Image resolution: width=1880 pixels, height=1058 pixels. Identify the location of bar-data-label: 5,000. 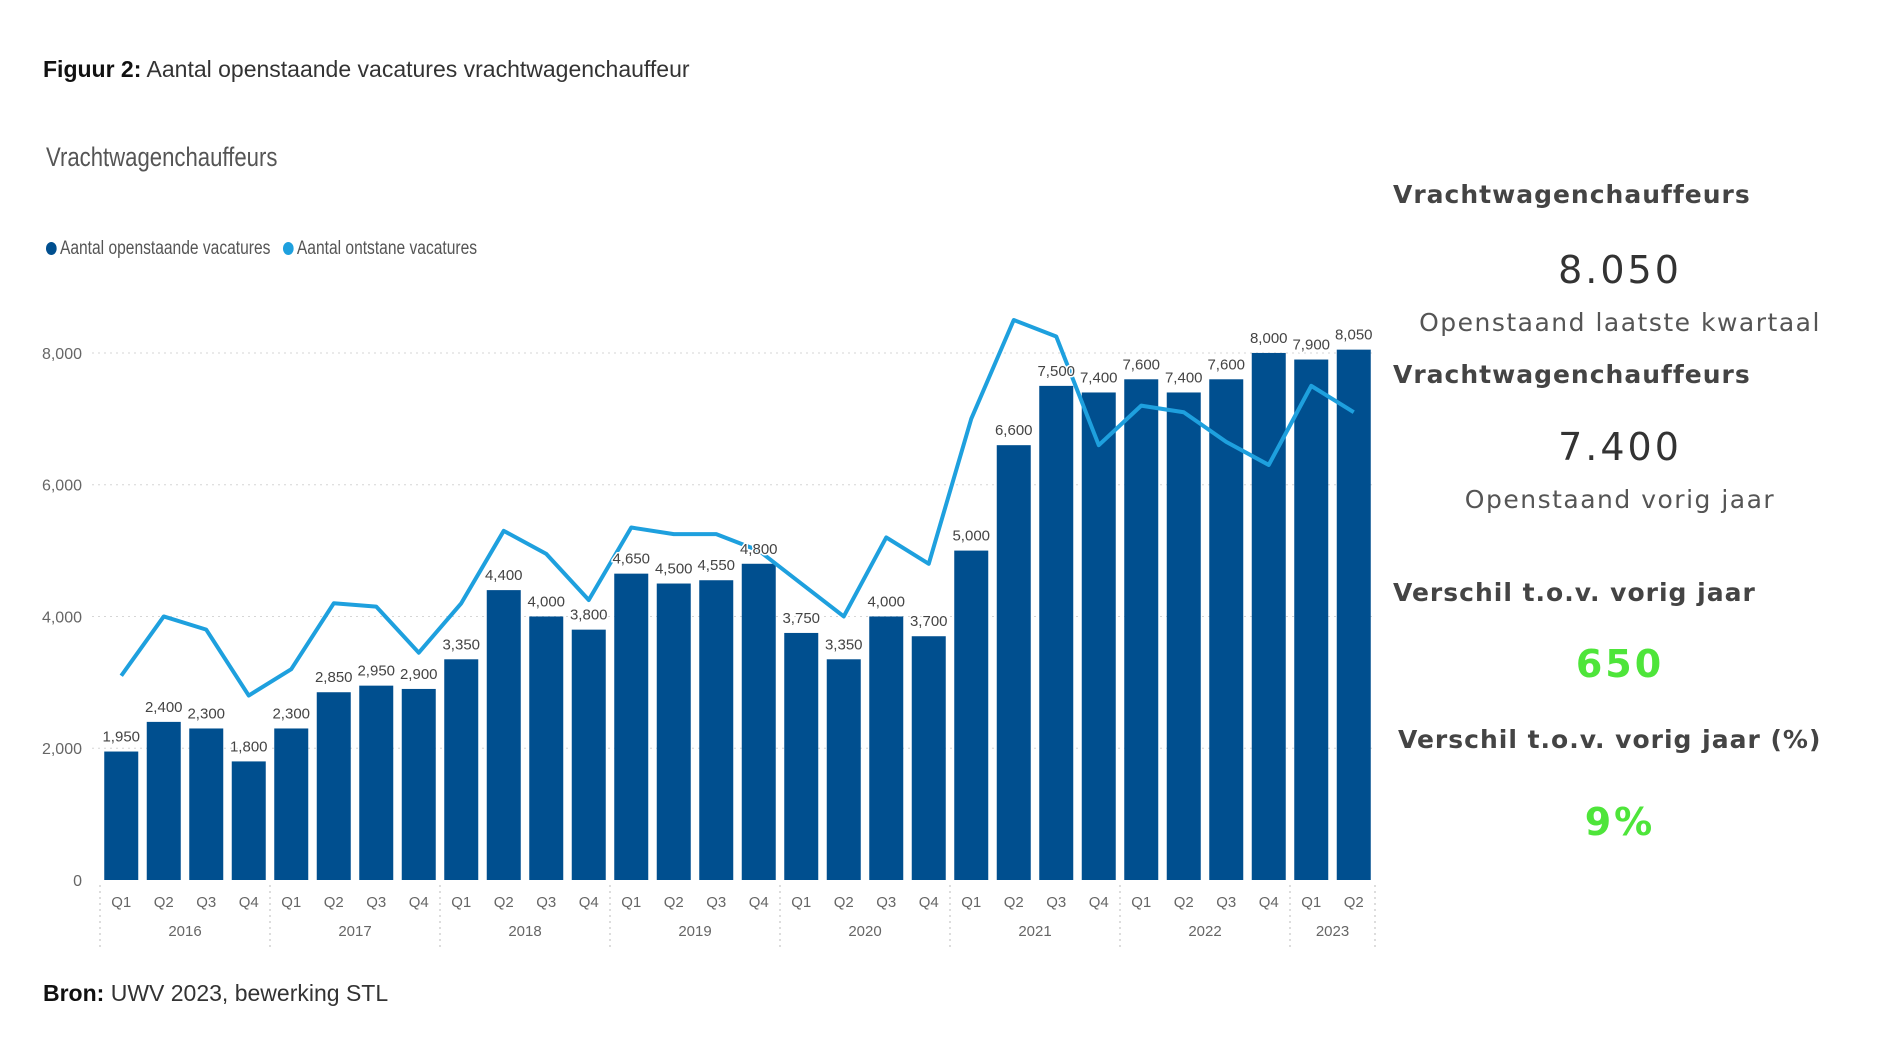
(971, 536).